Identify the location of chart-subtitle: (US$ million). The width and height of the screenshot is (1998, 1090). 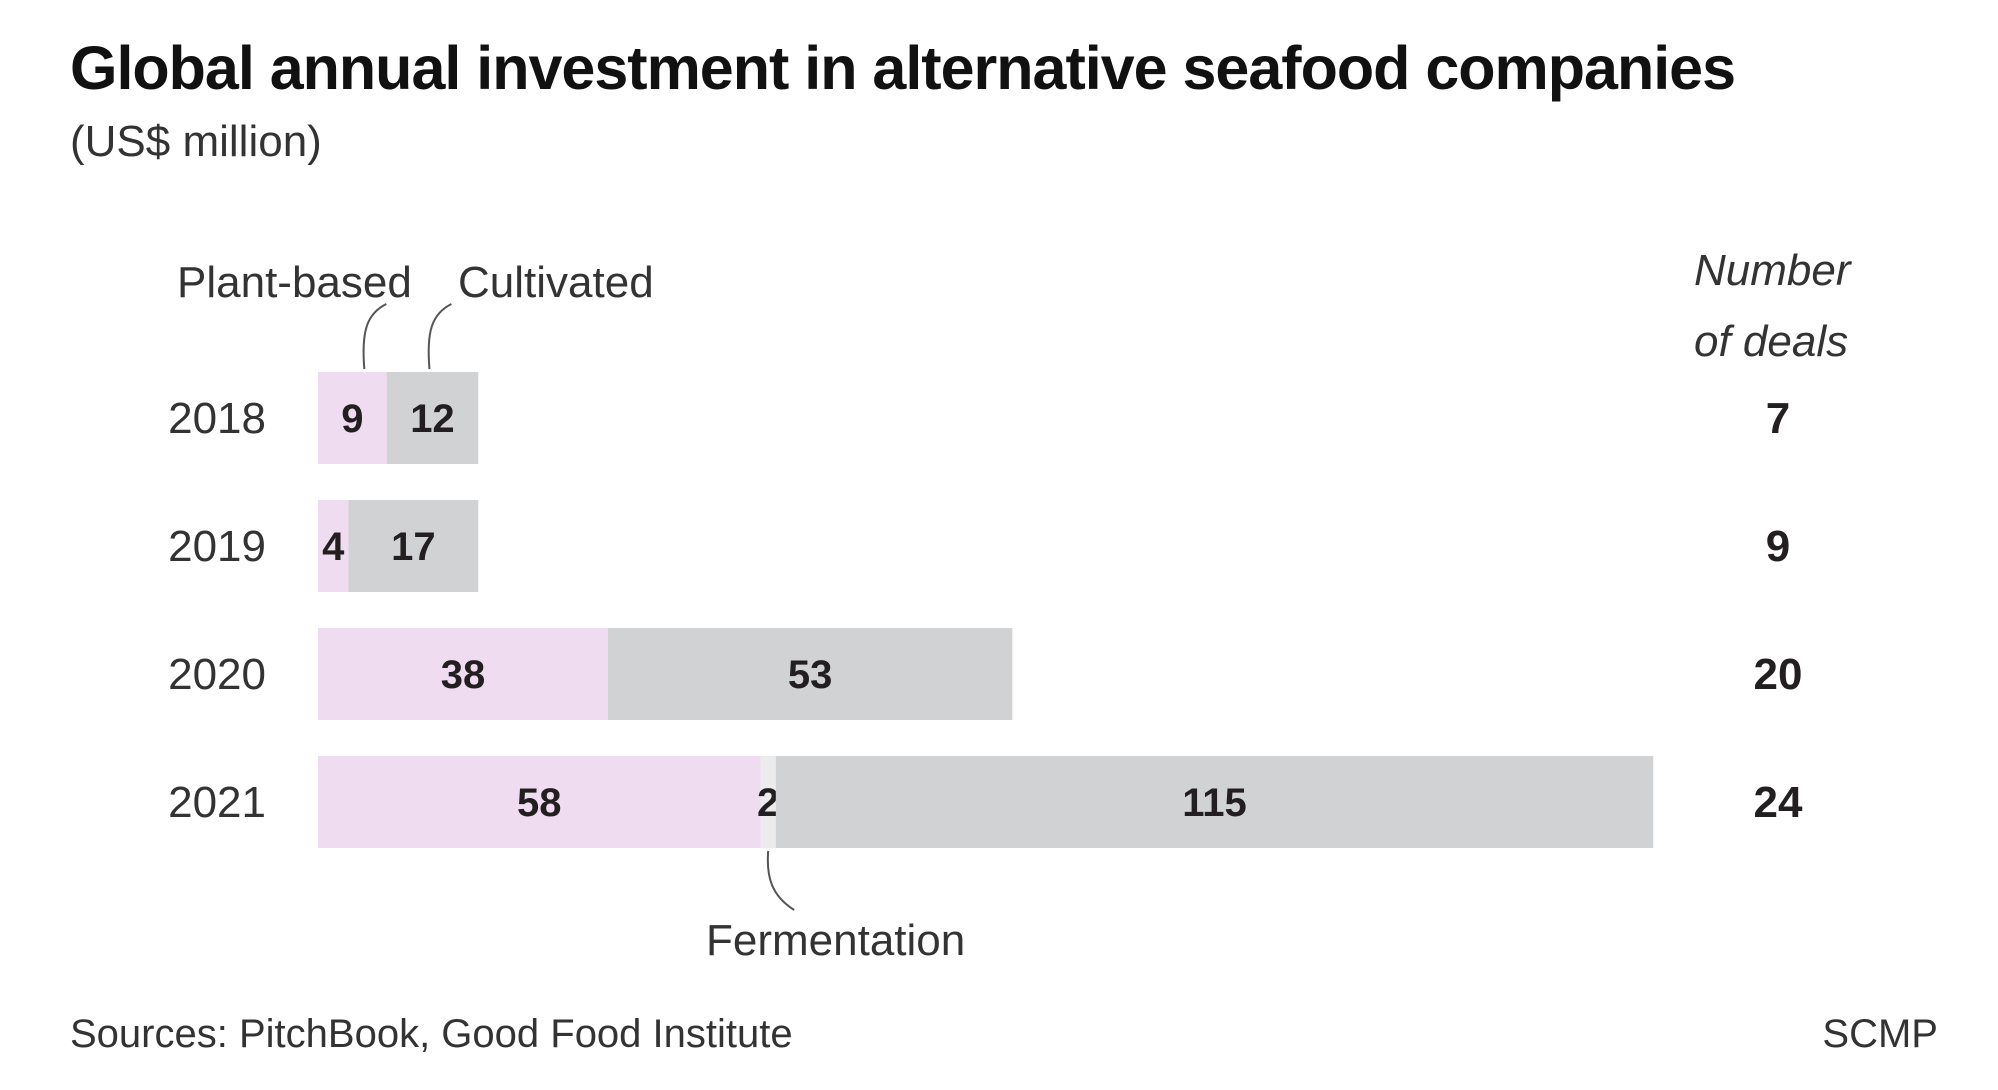
(196, 141).